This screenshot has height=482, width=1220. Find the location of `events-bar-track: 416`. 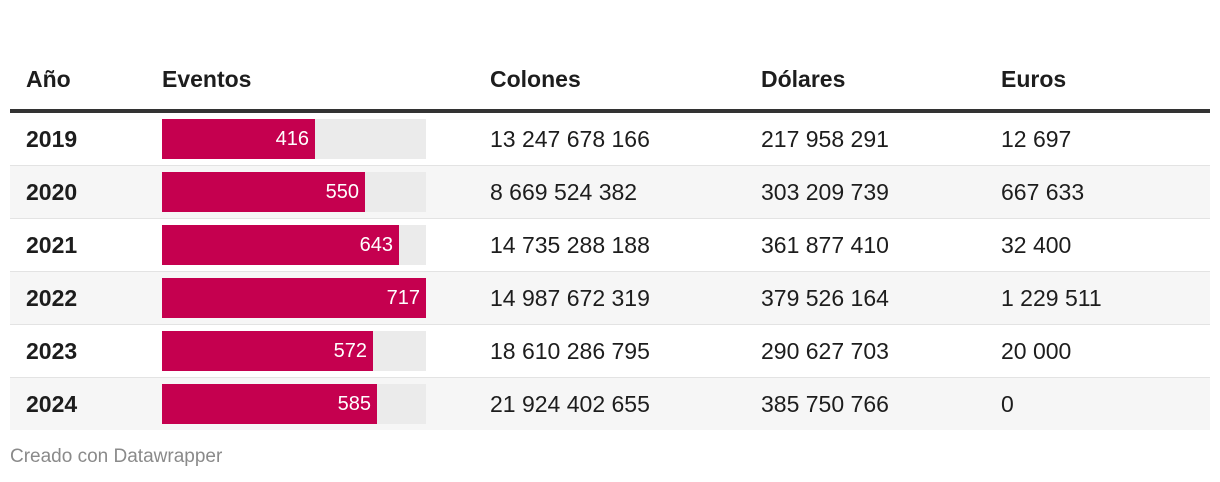

events-bar-track: 416 is located at coordinates (294, 139).